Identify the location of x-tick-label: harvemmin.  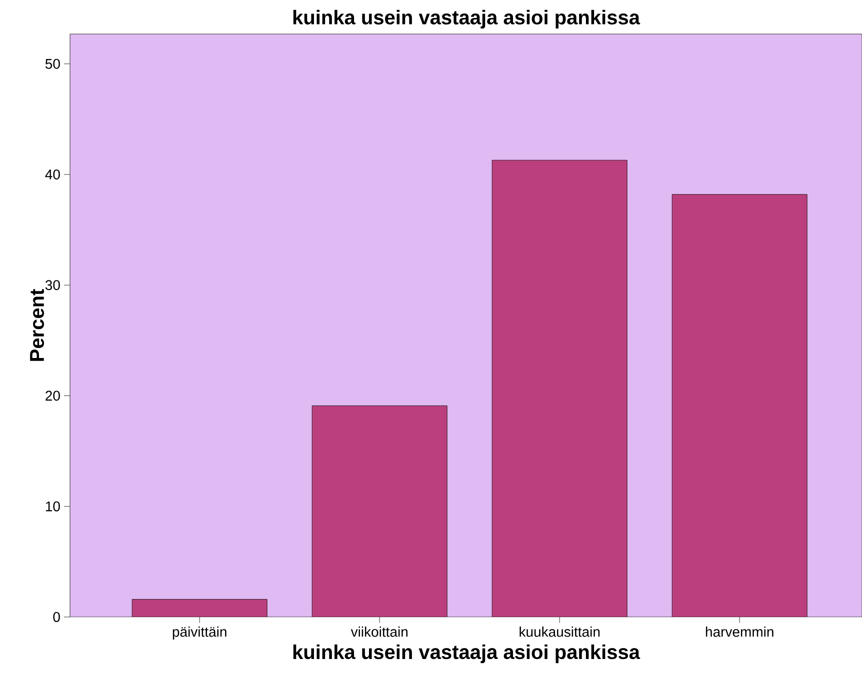
(740, 631).